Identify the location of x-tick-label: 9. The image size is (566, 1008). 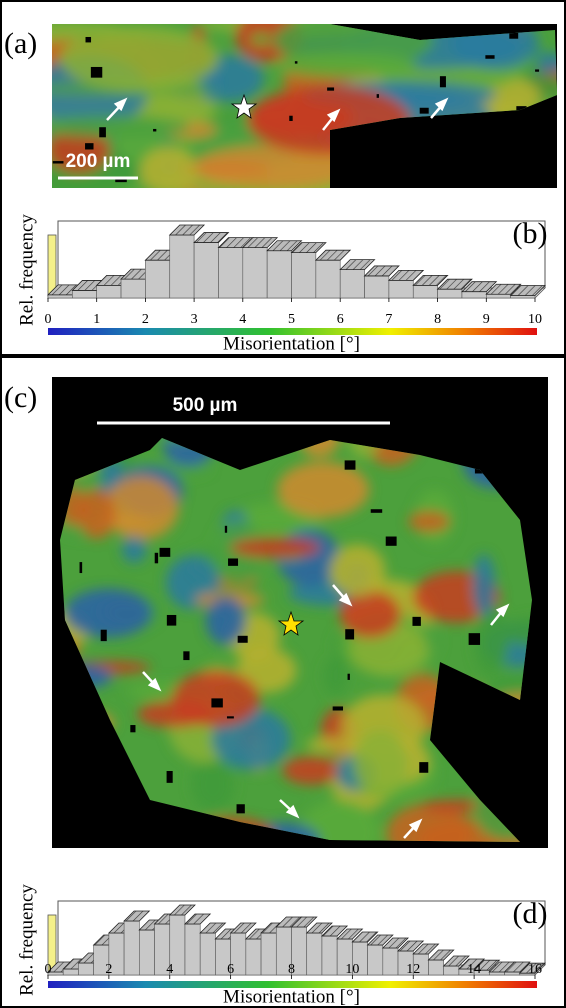
(486, 319).